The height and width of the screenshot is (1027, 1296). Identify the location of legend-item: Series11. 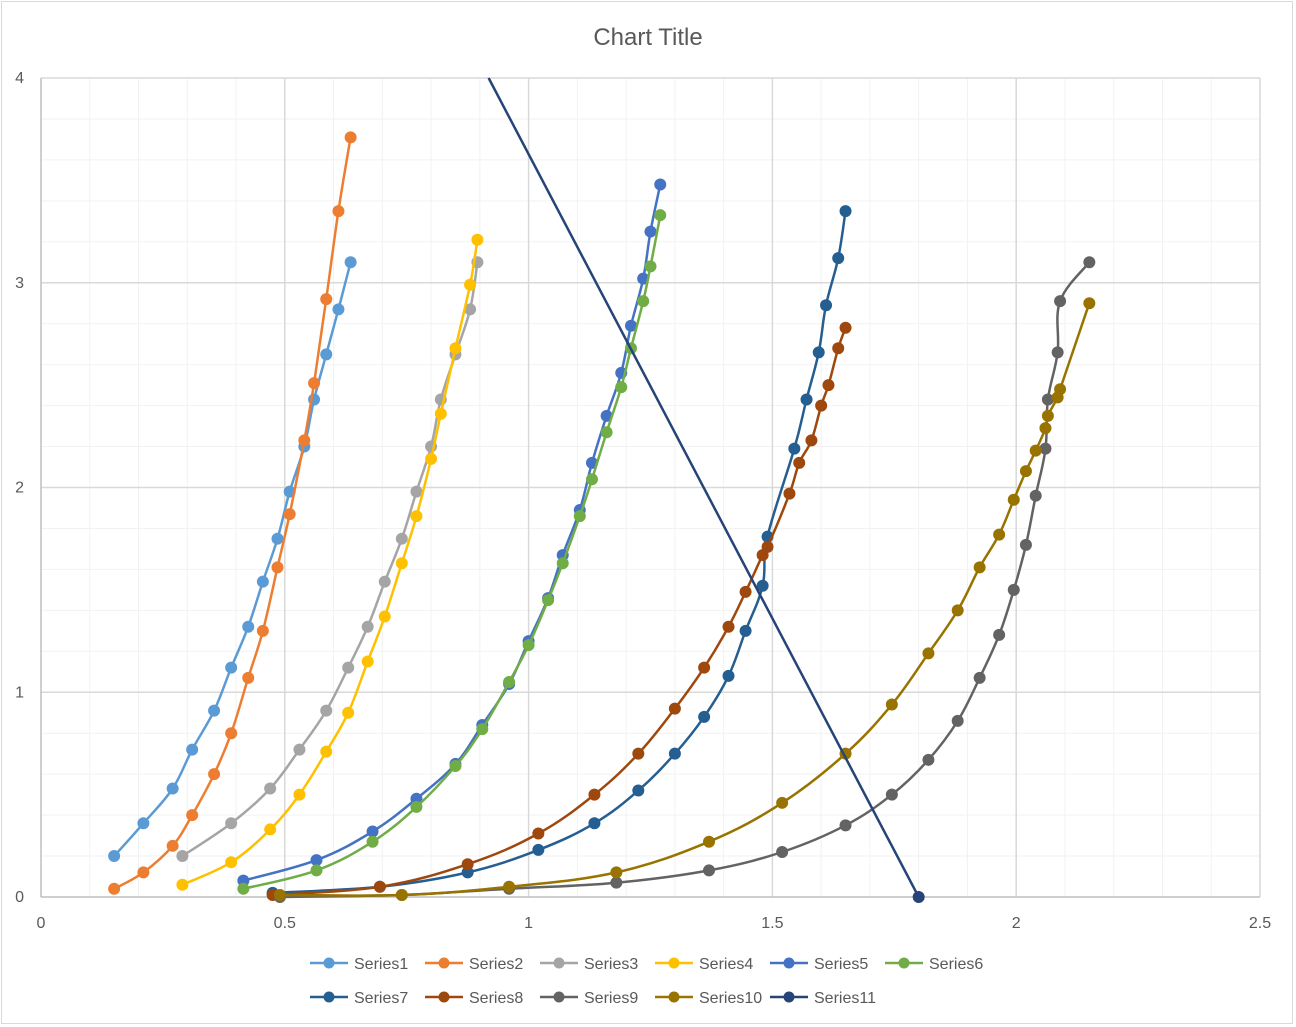
(823, 998).